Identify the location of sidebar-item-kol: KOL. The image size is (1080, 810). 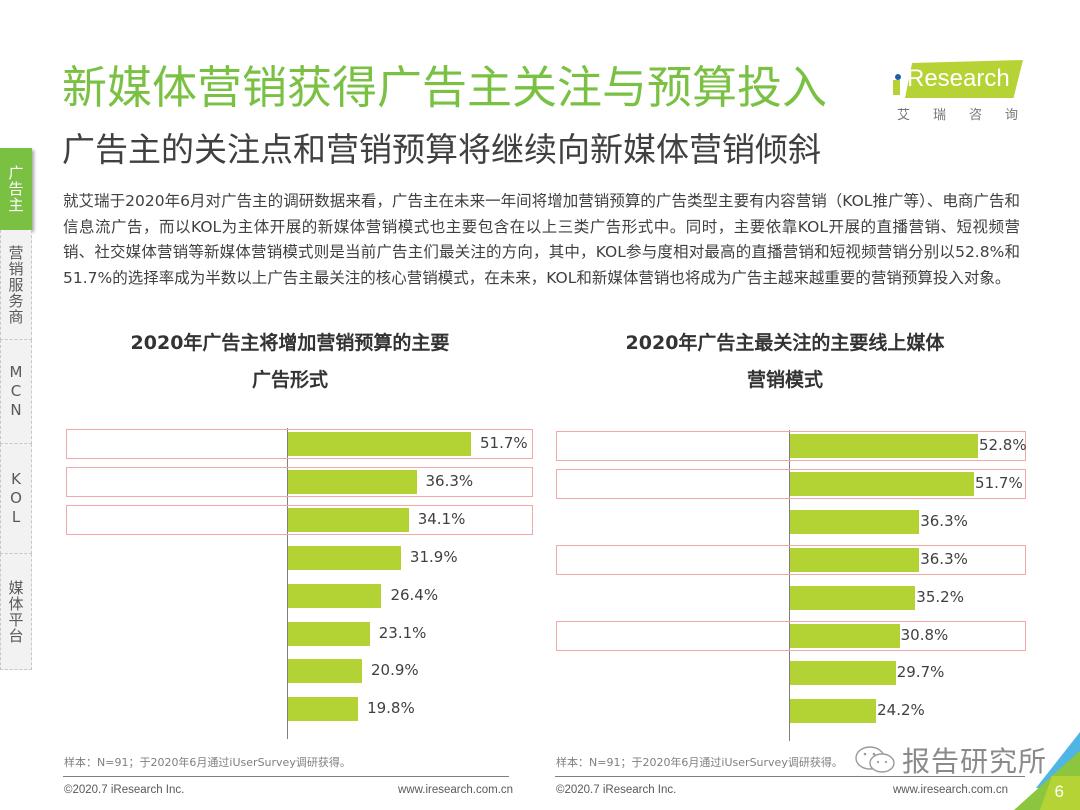
(16, 499).